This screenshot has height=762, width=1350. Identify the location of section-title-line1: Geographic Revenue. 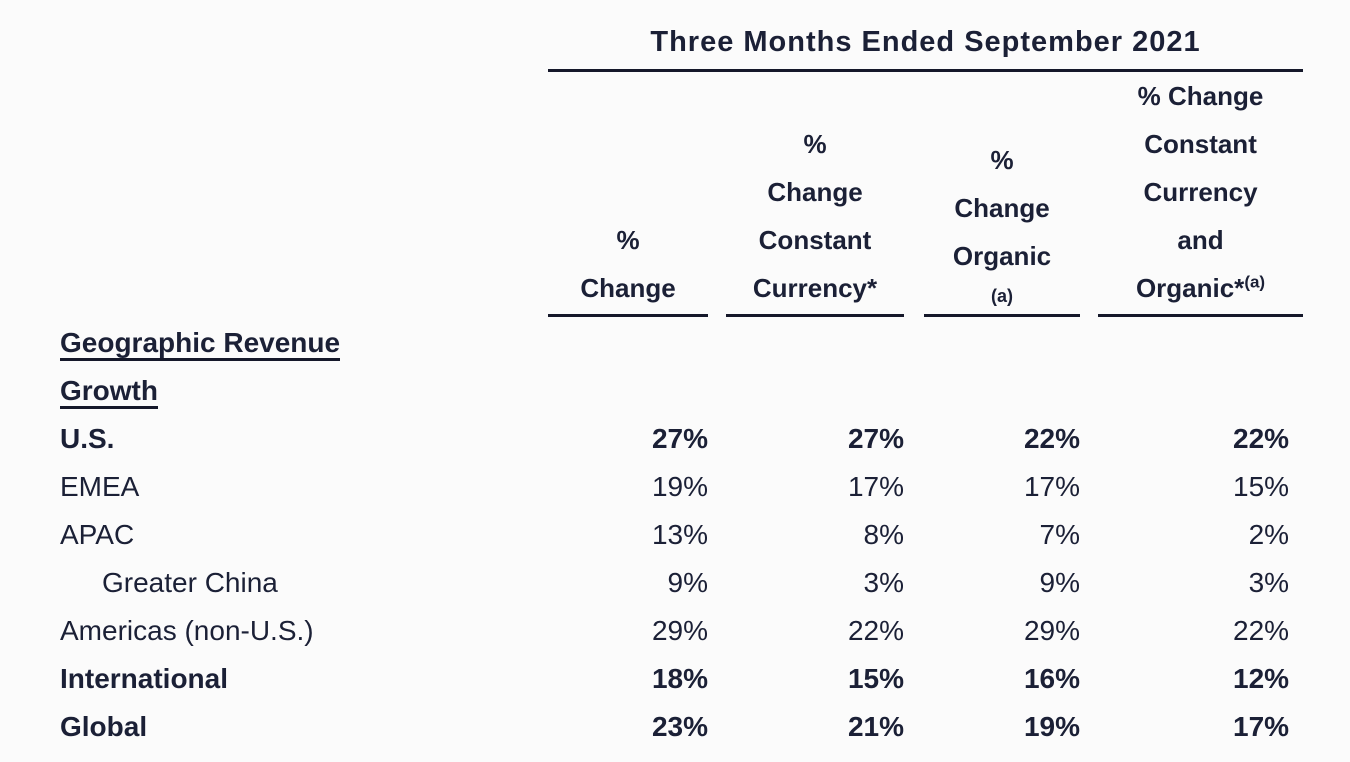
(681, 343).